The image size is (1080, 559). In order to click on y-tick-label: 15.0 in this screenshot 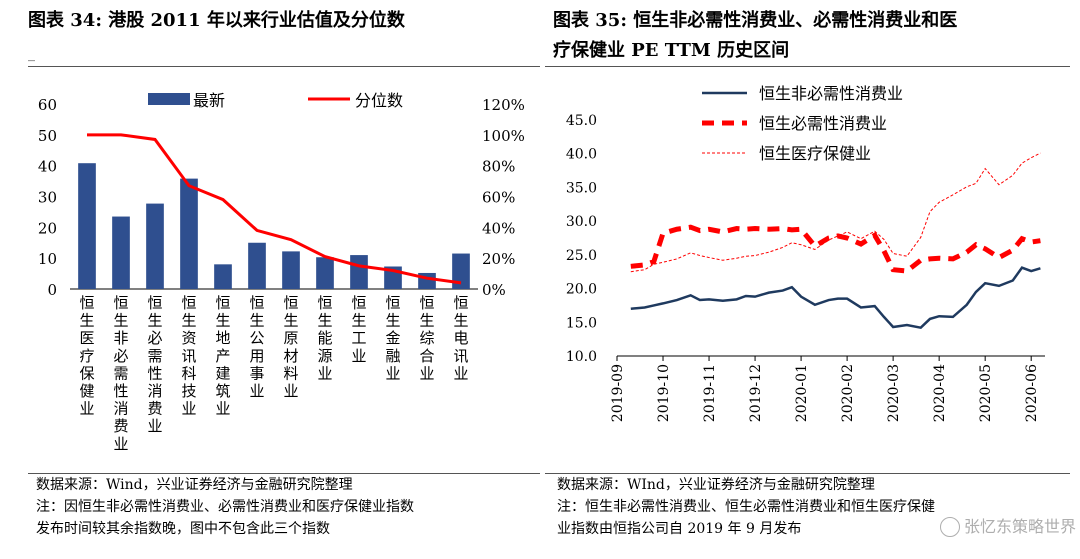, I will do `click(581, 323)`.